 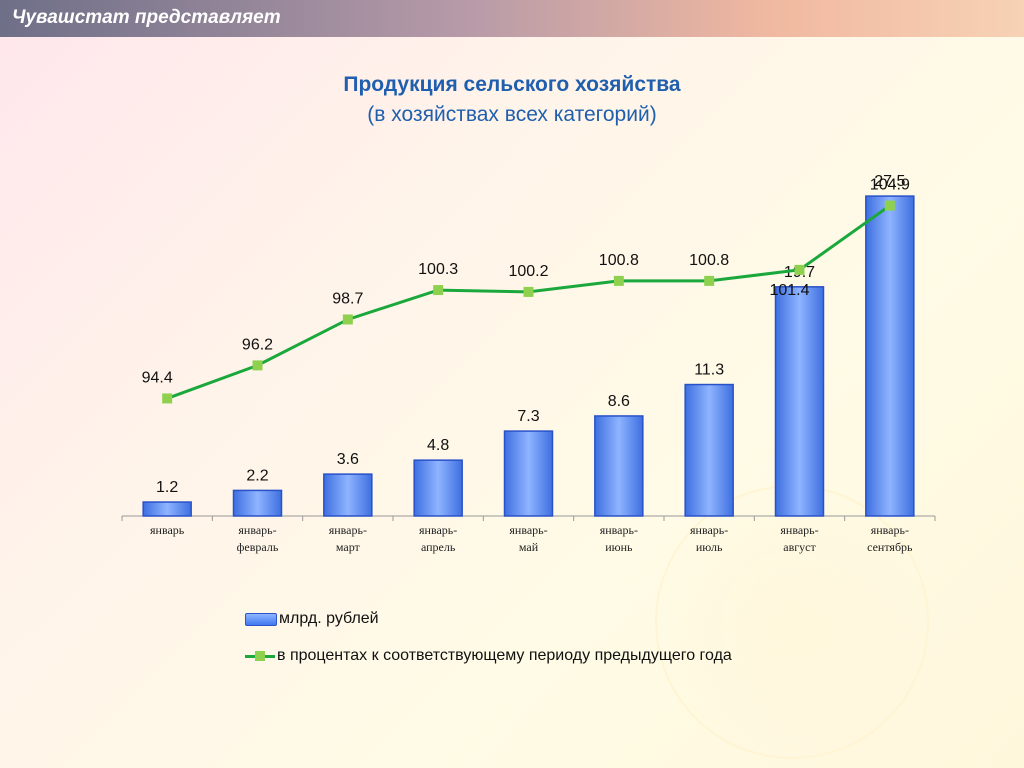 What do you see at coordinates (167, 530) in the screenshot?
I see `x-tick-label: январь` at bounding box center [167, 530].